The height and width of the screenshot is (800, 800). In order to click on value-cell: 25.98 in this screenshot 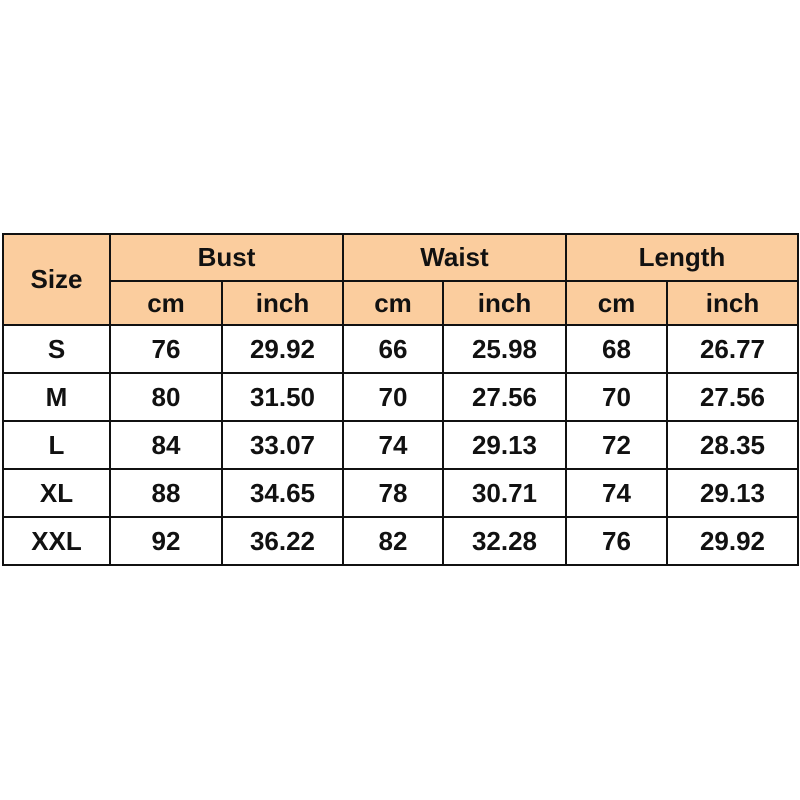, I will do `click(504, 349)`.